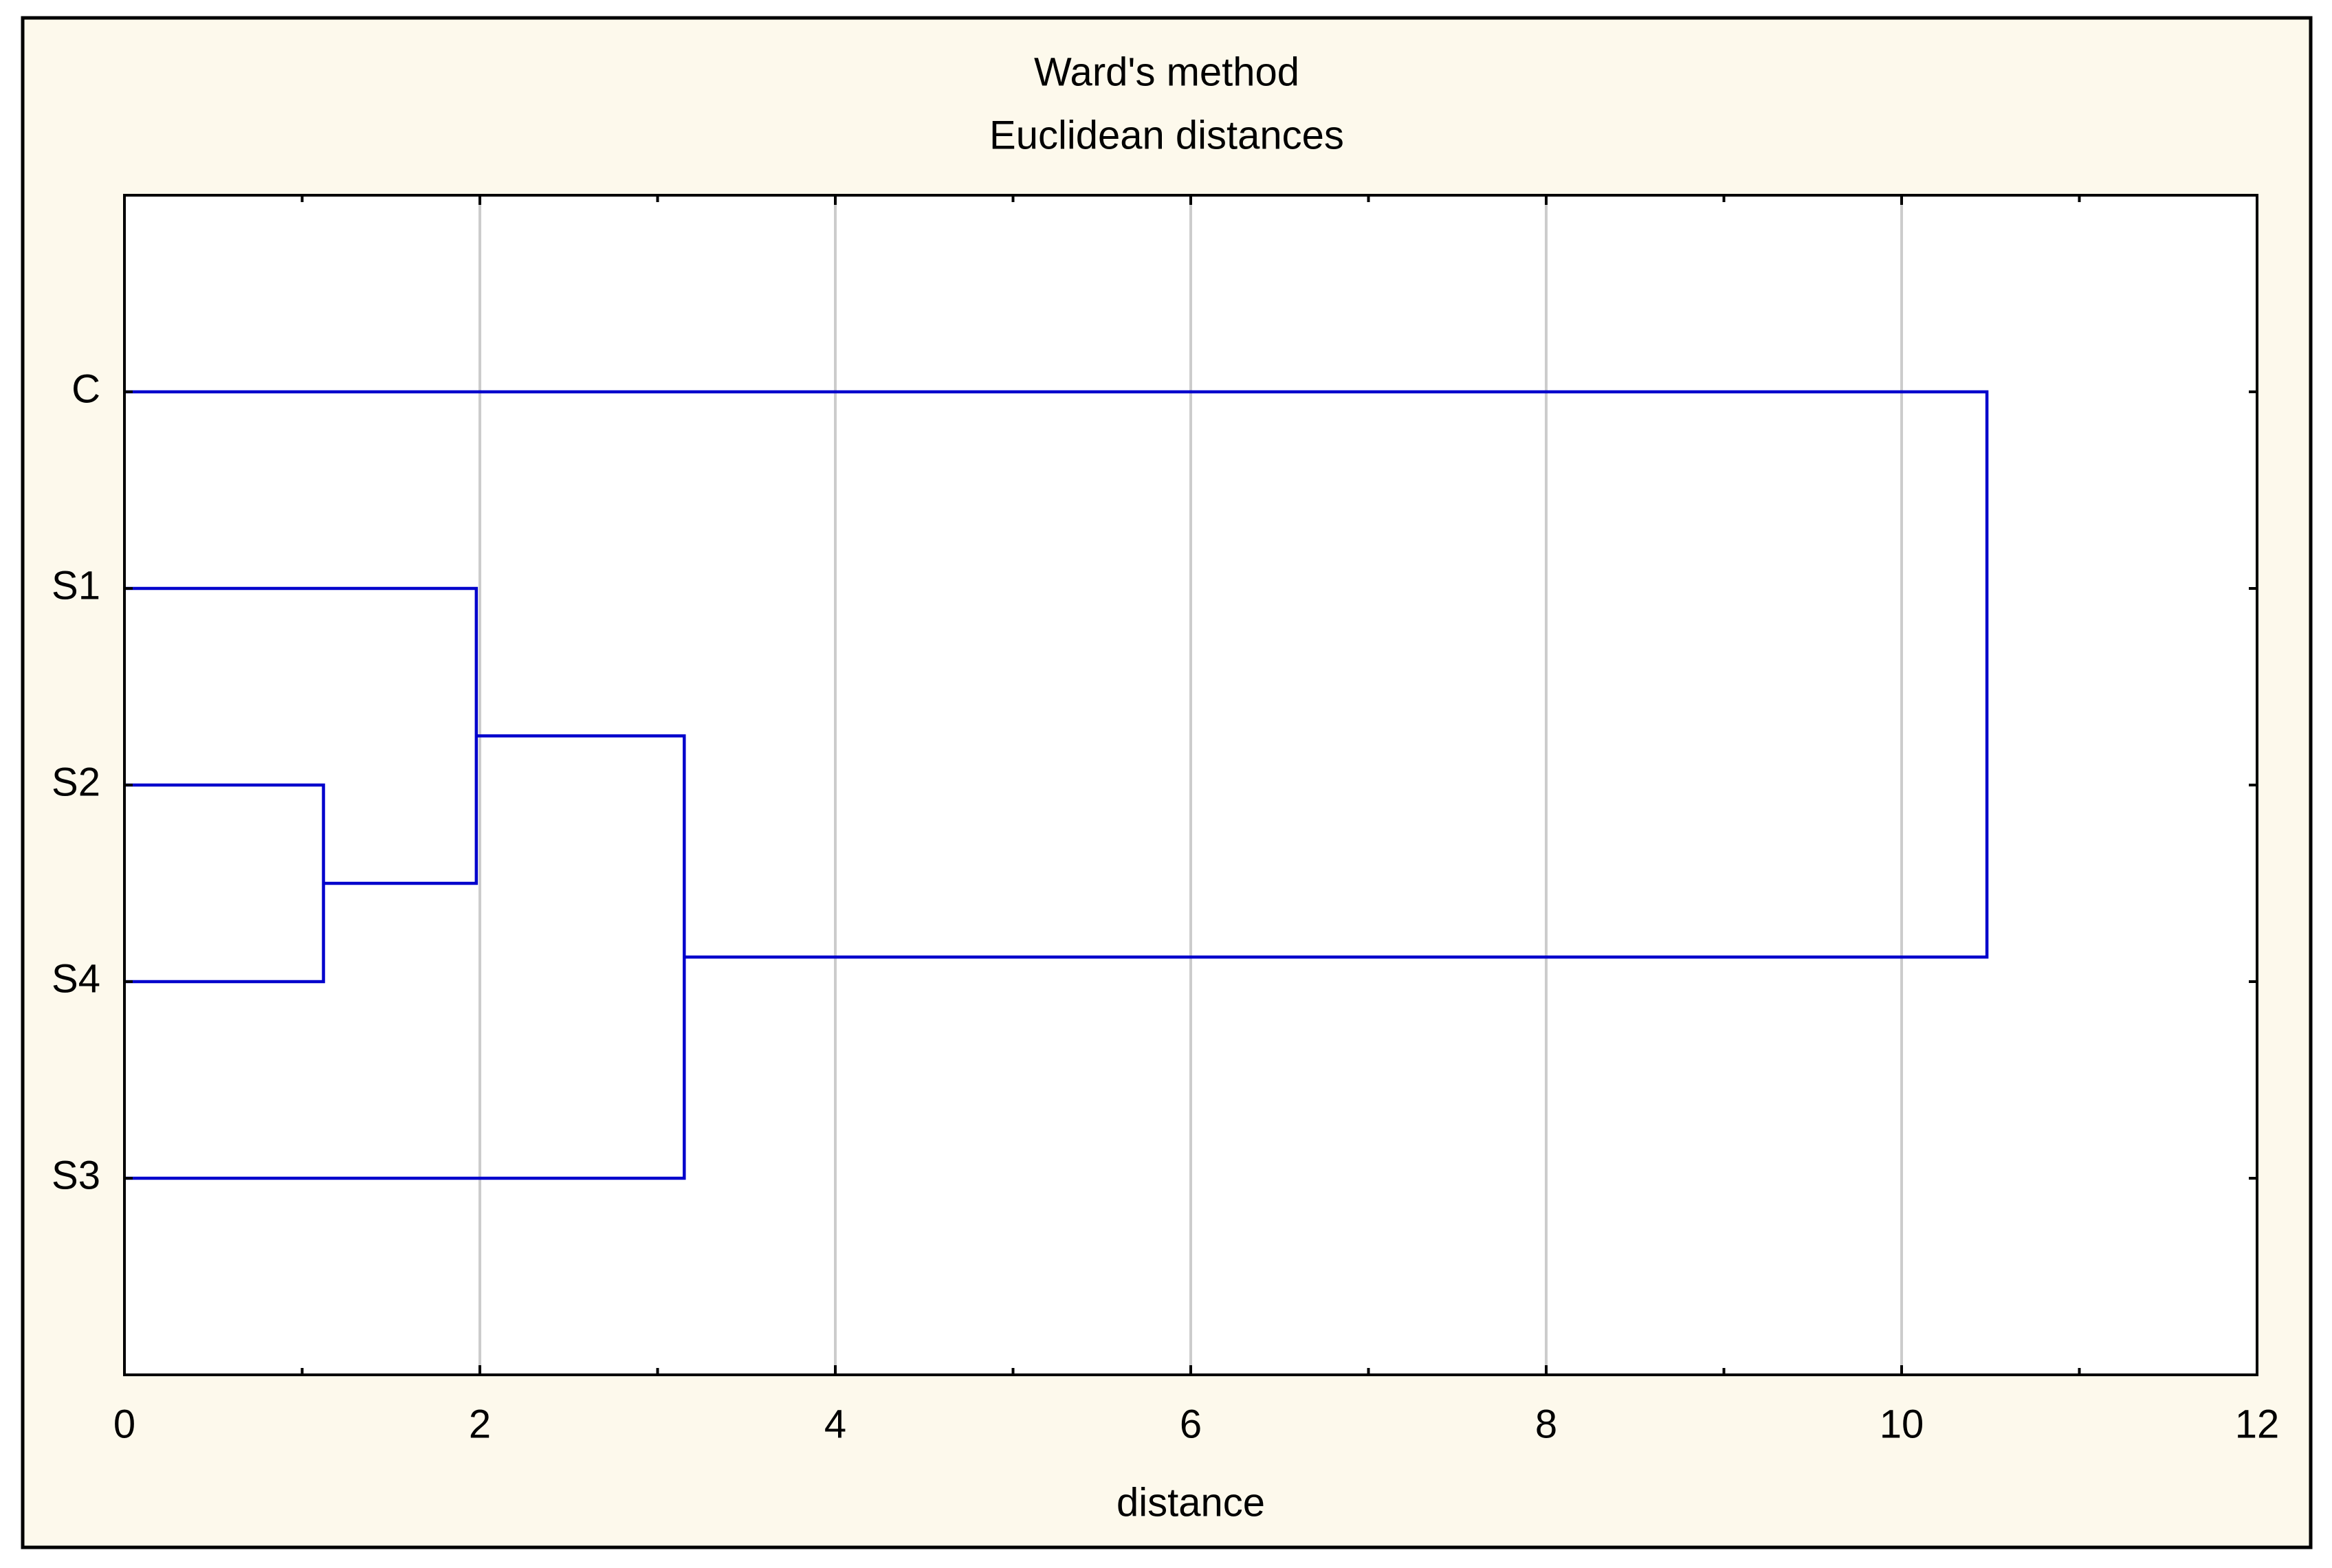 This screenshot has width=2332, height=1568. I want to click on x-tick-label: 0, so click(124, 1424).